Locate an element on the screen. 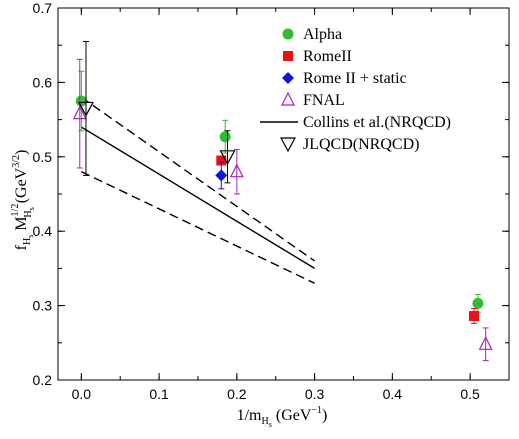 The width and height of the screenshot is (519, 439). legend-label-fnal: FNAL is located at coordinates (324, 100).